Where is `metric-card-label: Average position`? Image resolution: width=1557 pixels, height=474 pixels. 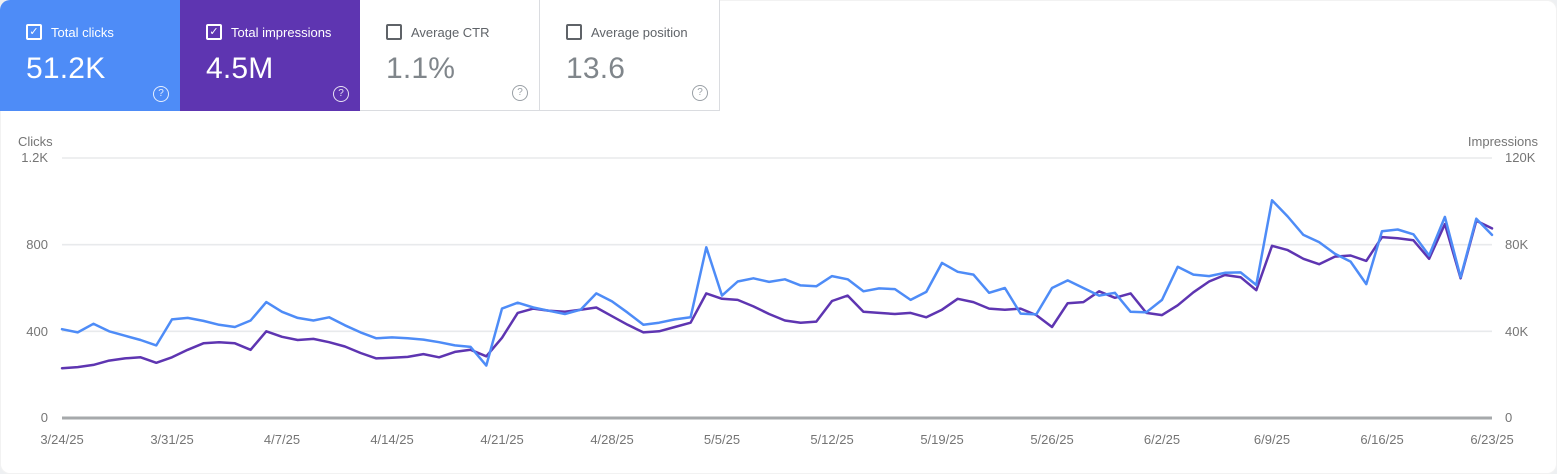
metric-card-label: Average position is located at coordinates (639, 32).